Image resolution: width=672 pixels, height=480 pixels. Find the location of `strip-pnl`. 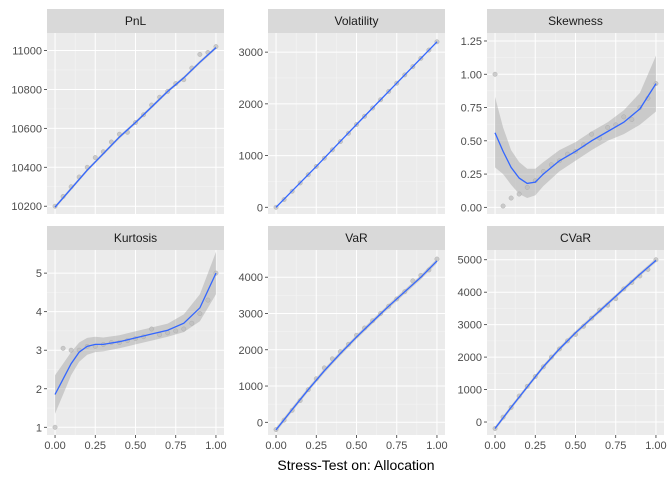

strip-pnl is located at coordinates (135, 21).